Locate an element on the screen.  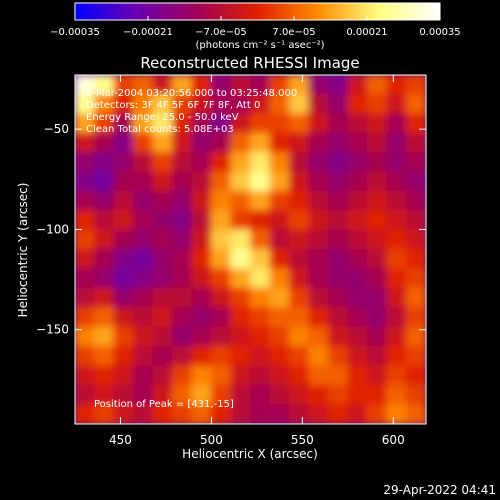
colorbar-tick-label: −0.00021 is located at coordinates (148, 32).